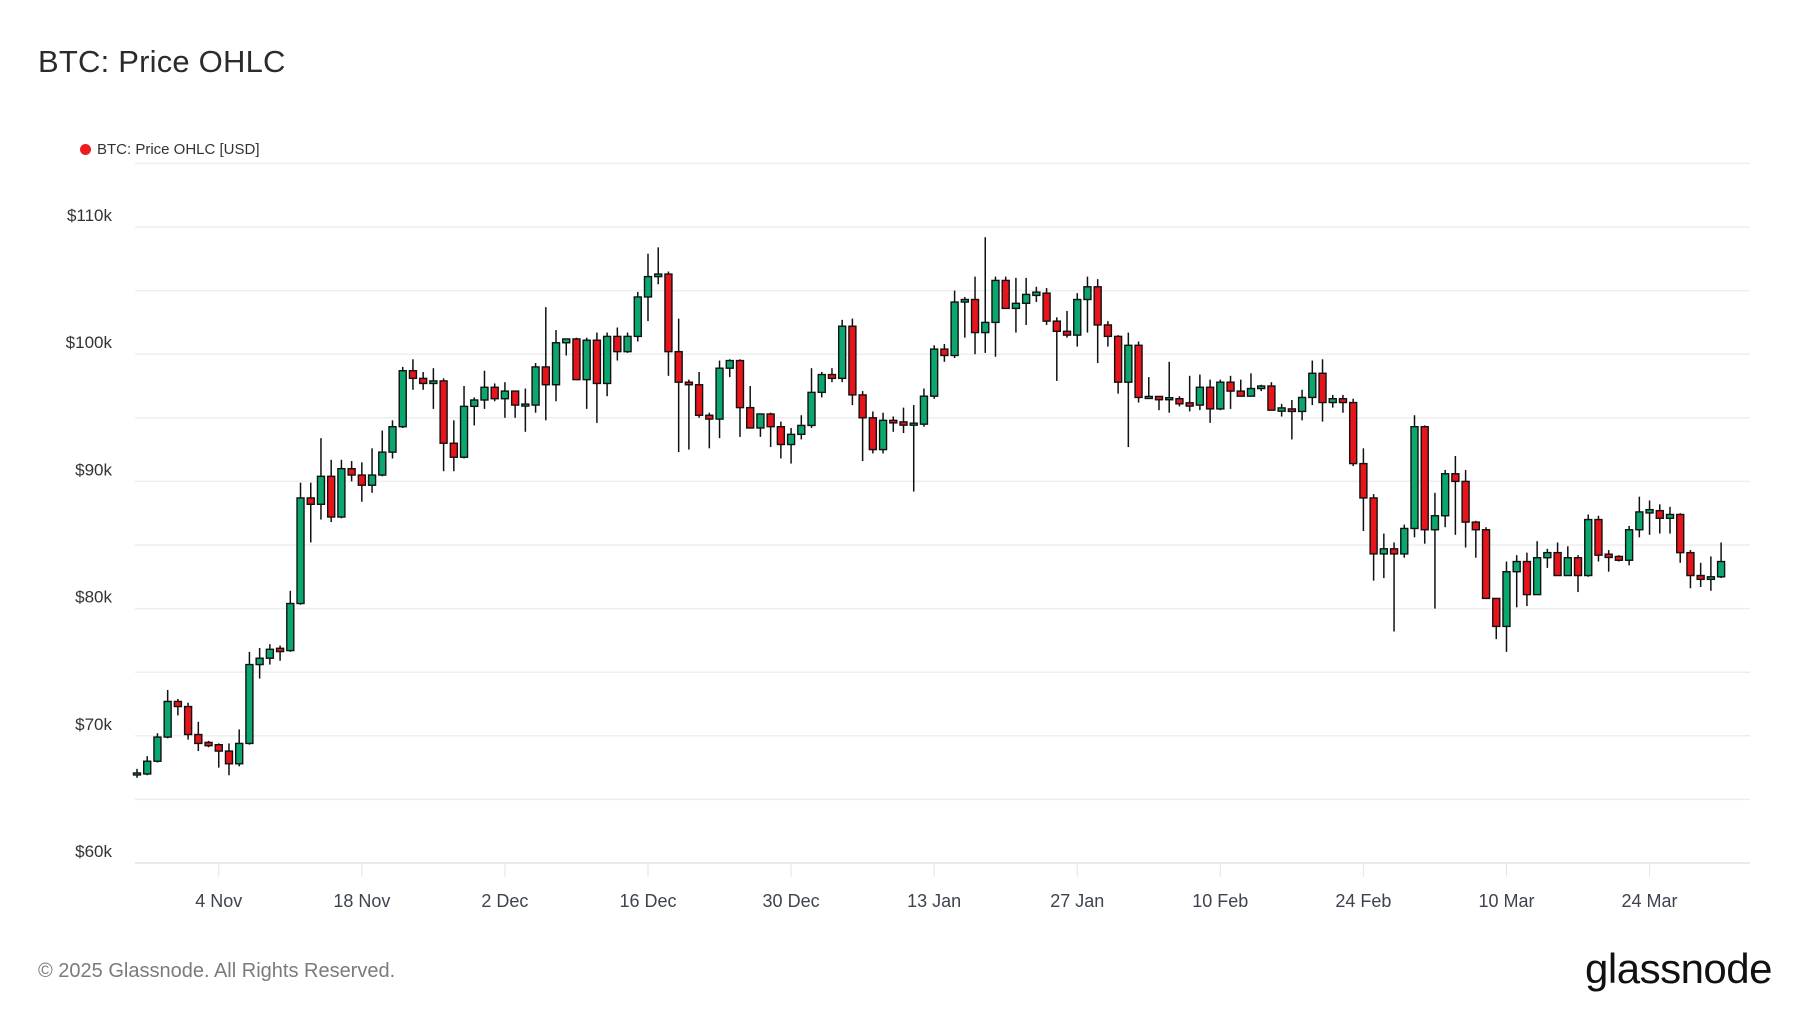 This screenshot has width=1800, height=1013. Describe the element at coordinates (934, 901) in the screenshot. I see `x-tick-label: 13 Jan` at that location.